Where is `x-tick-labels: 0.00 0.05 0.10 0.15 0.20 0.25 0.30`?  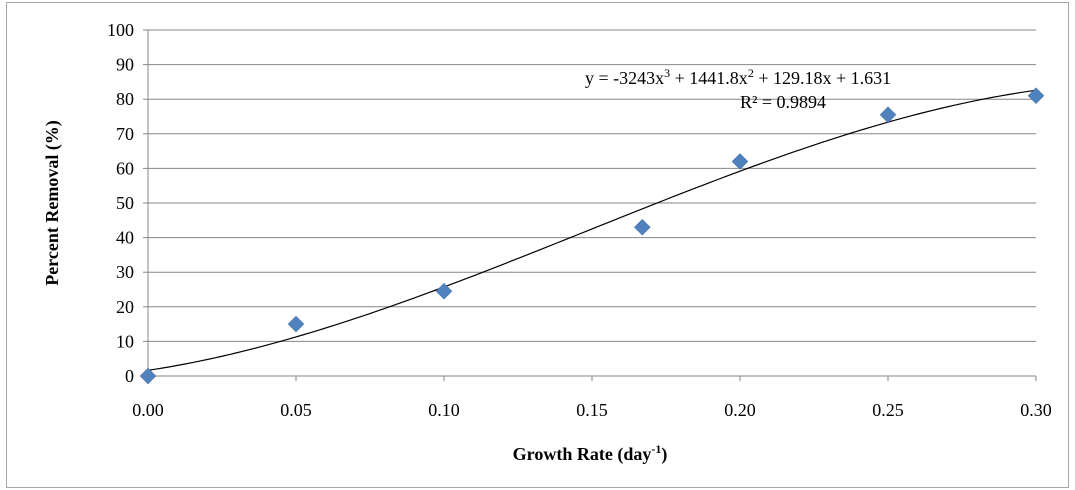 x-tick-labels: 0.00 0.05 0.10 0.15 0.20 0.25 0.30 is located at coordinates (592, 410).